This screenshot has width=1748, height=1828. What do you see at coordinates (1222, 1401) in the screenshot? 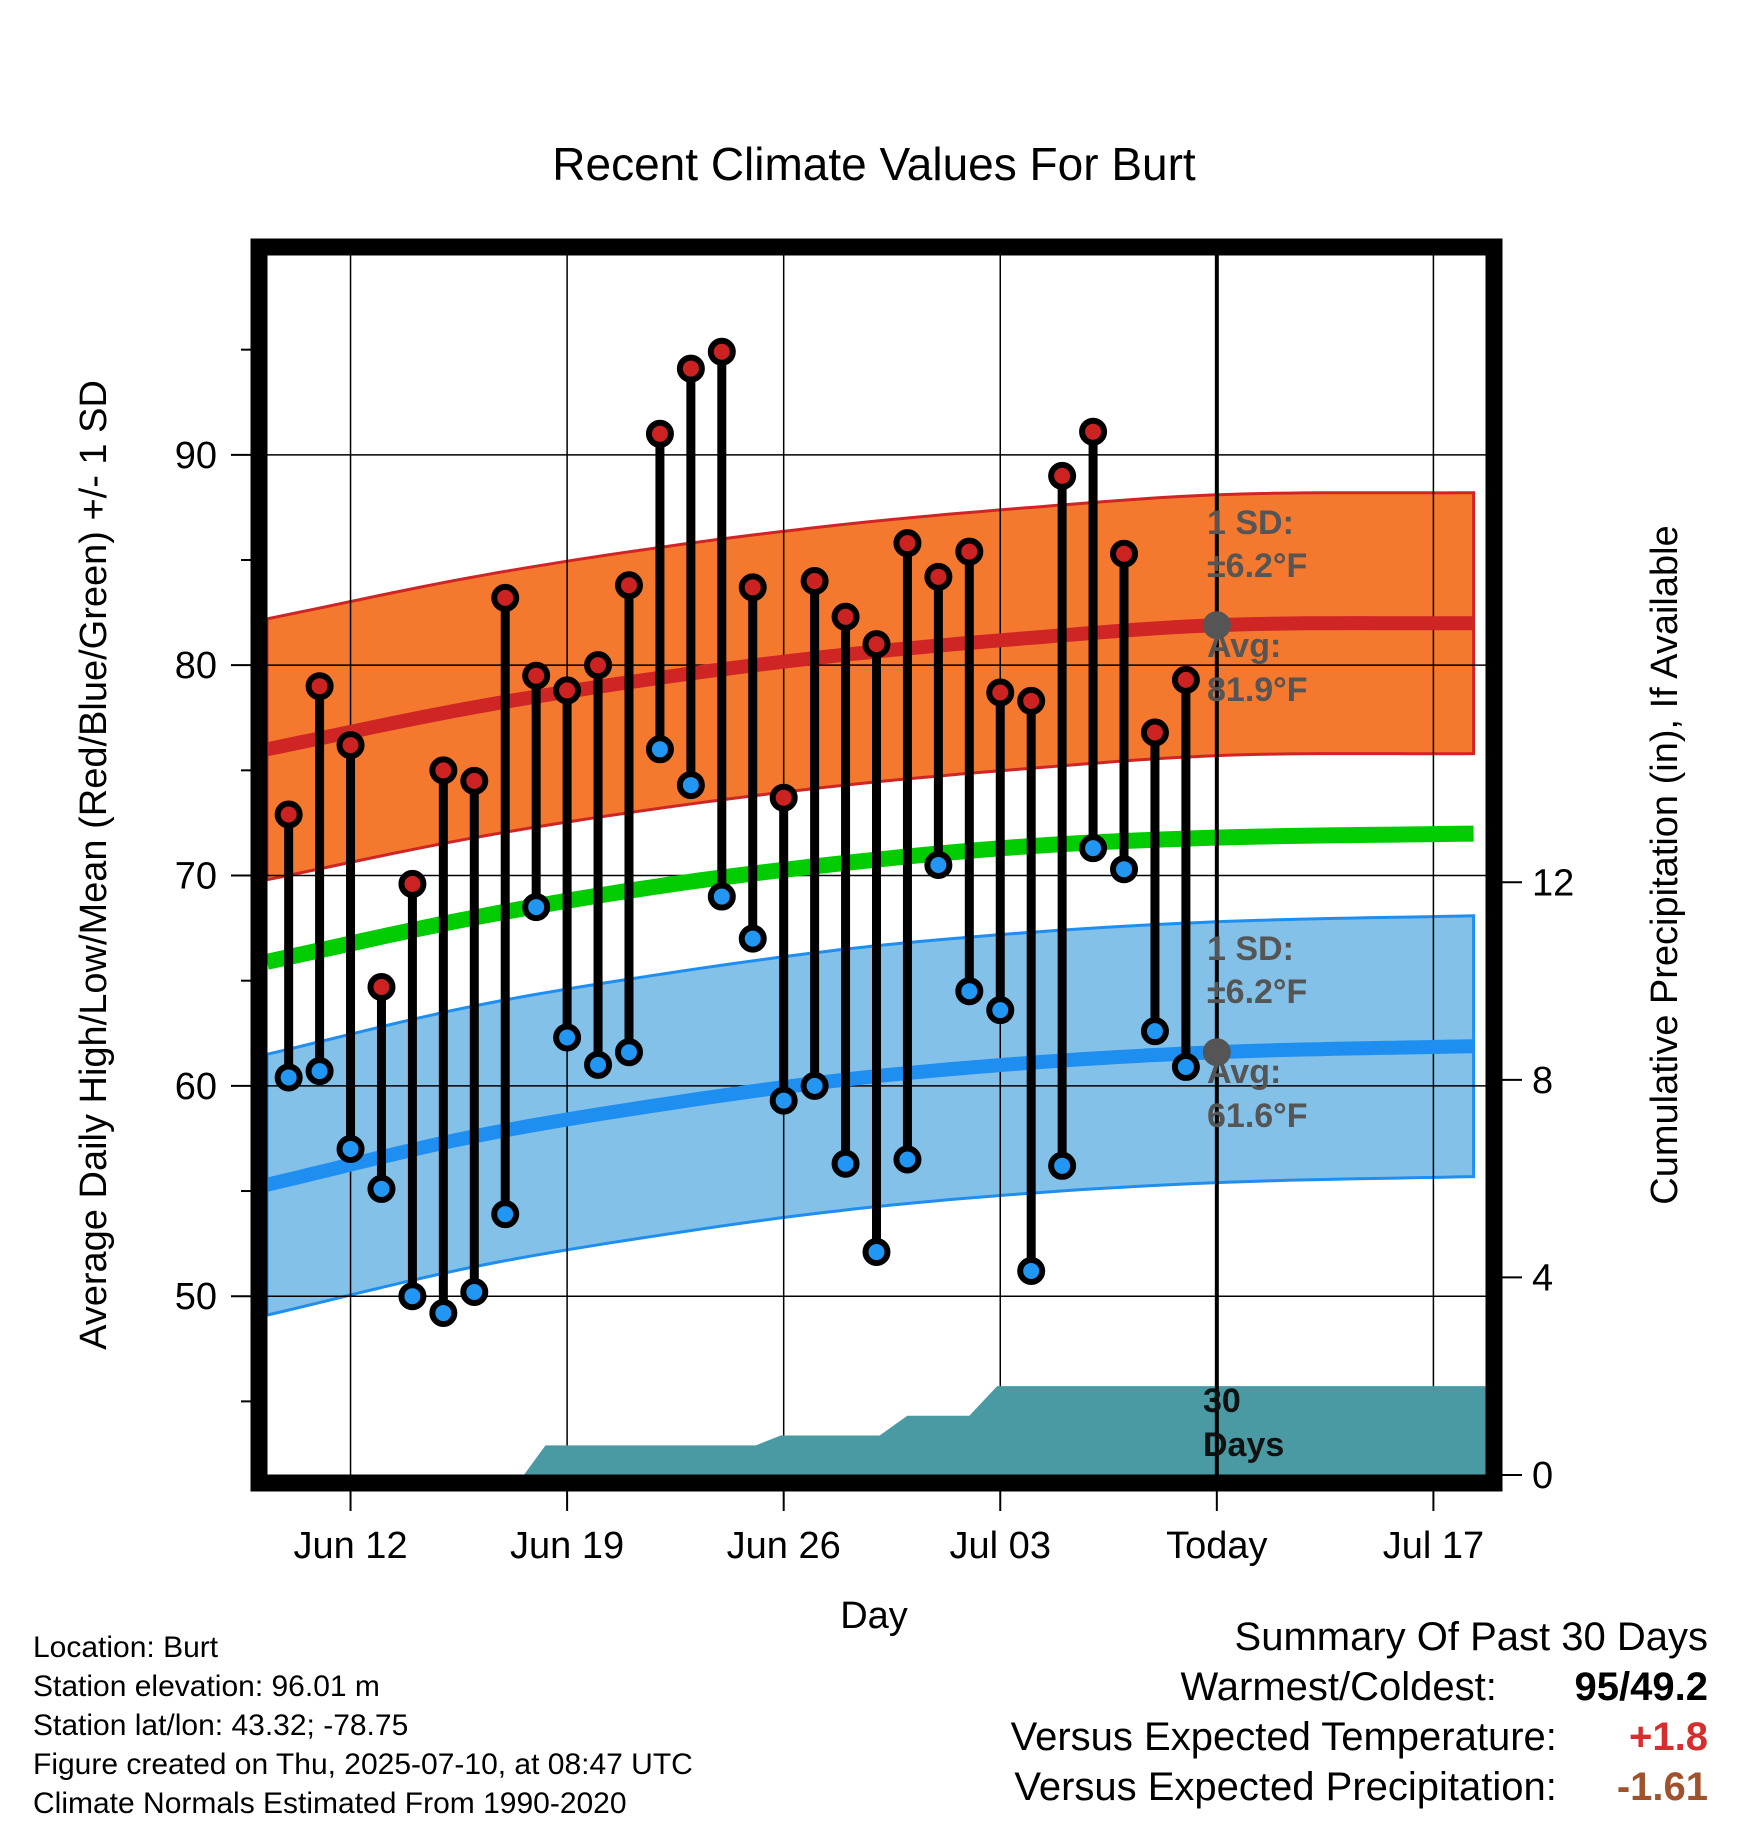
I see `days-label-1: 30` at bounding box center [1222, 1401].